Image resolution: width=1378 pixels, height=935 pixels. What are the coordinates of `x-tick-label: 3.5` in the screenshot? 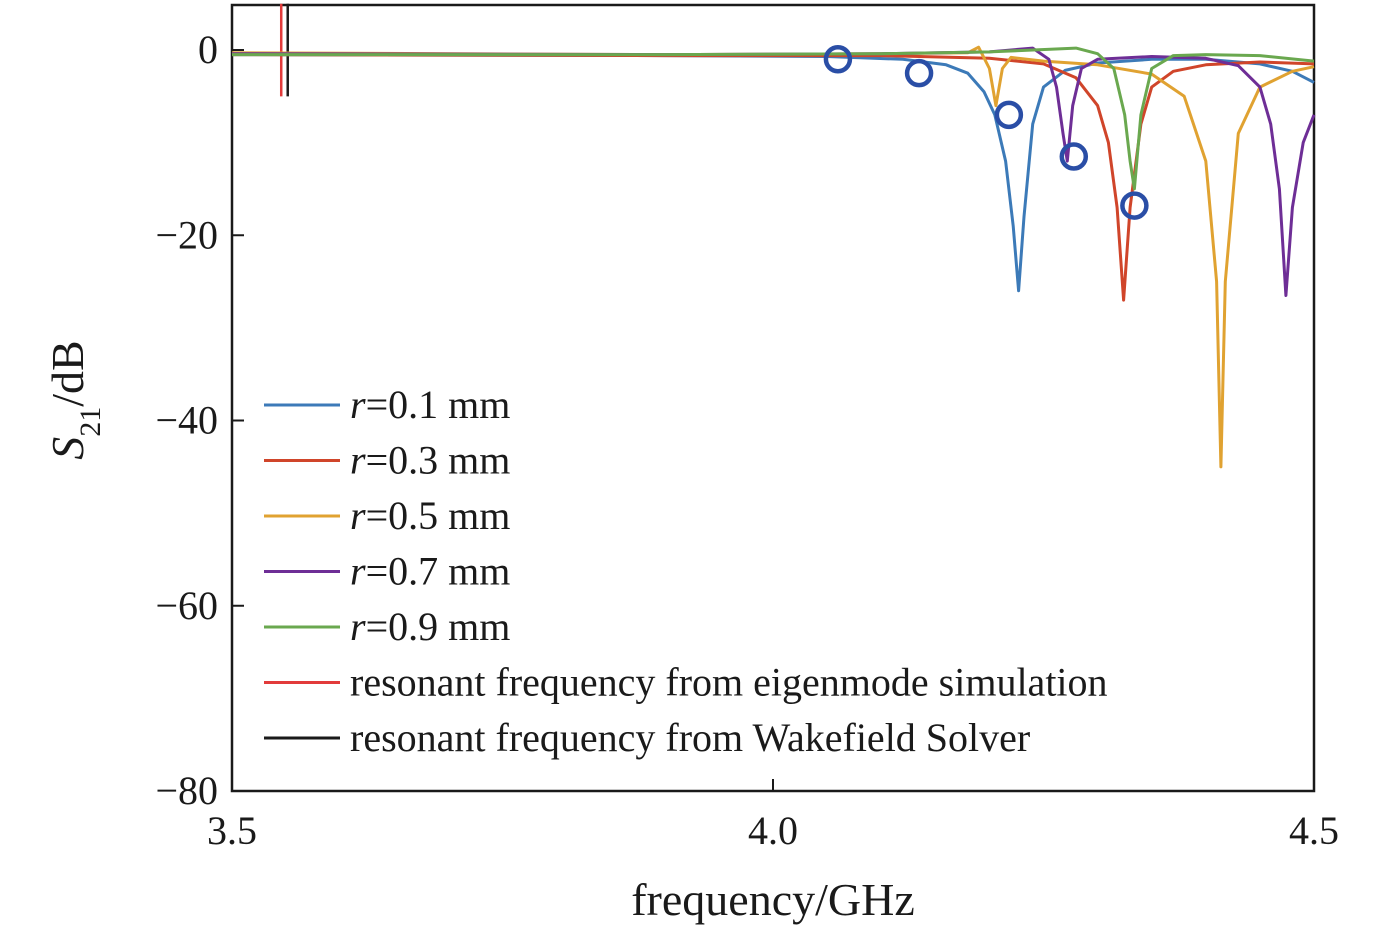 It's located at (232, 830).